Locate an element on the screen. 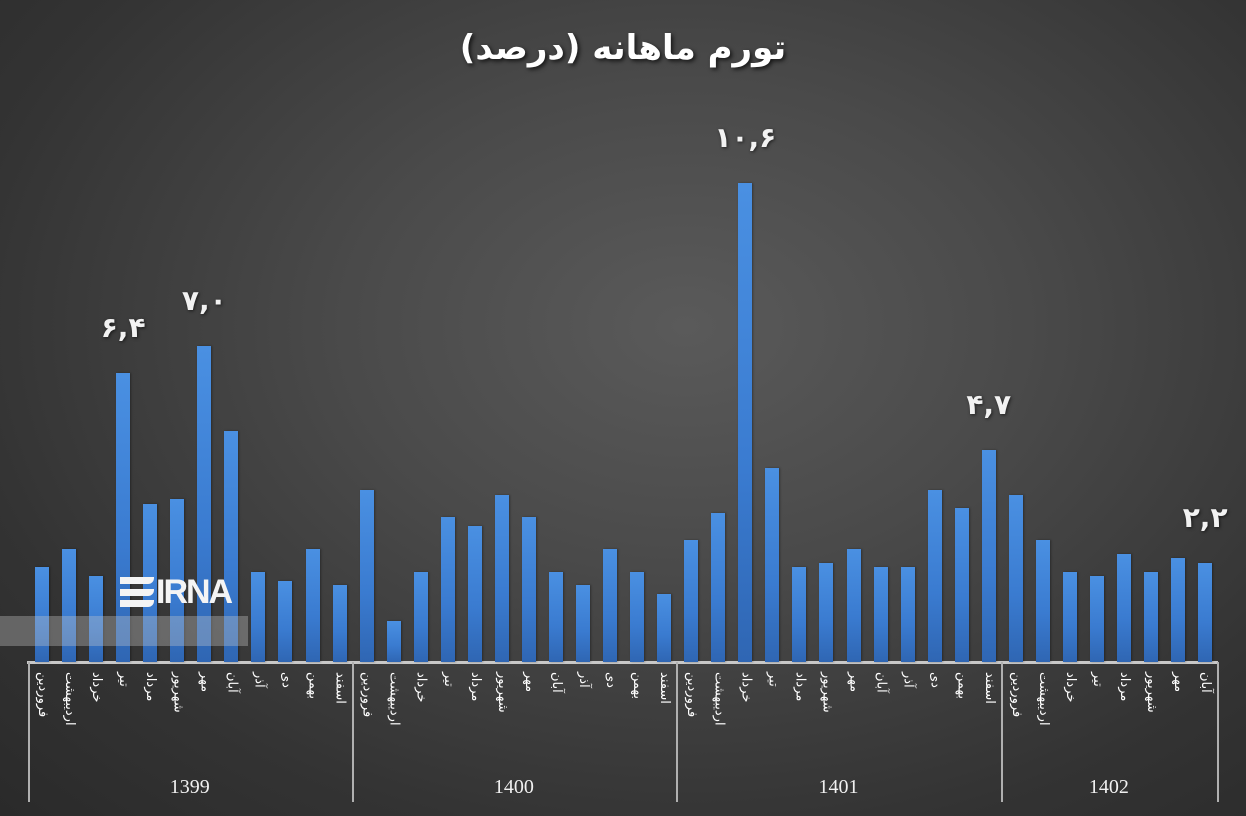  data-label: ۱۰,۶ is located at coordinates (745, 137).